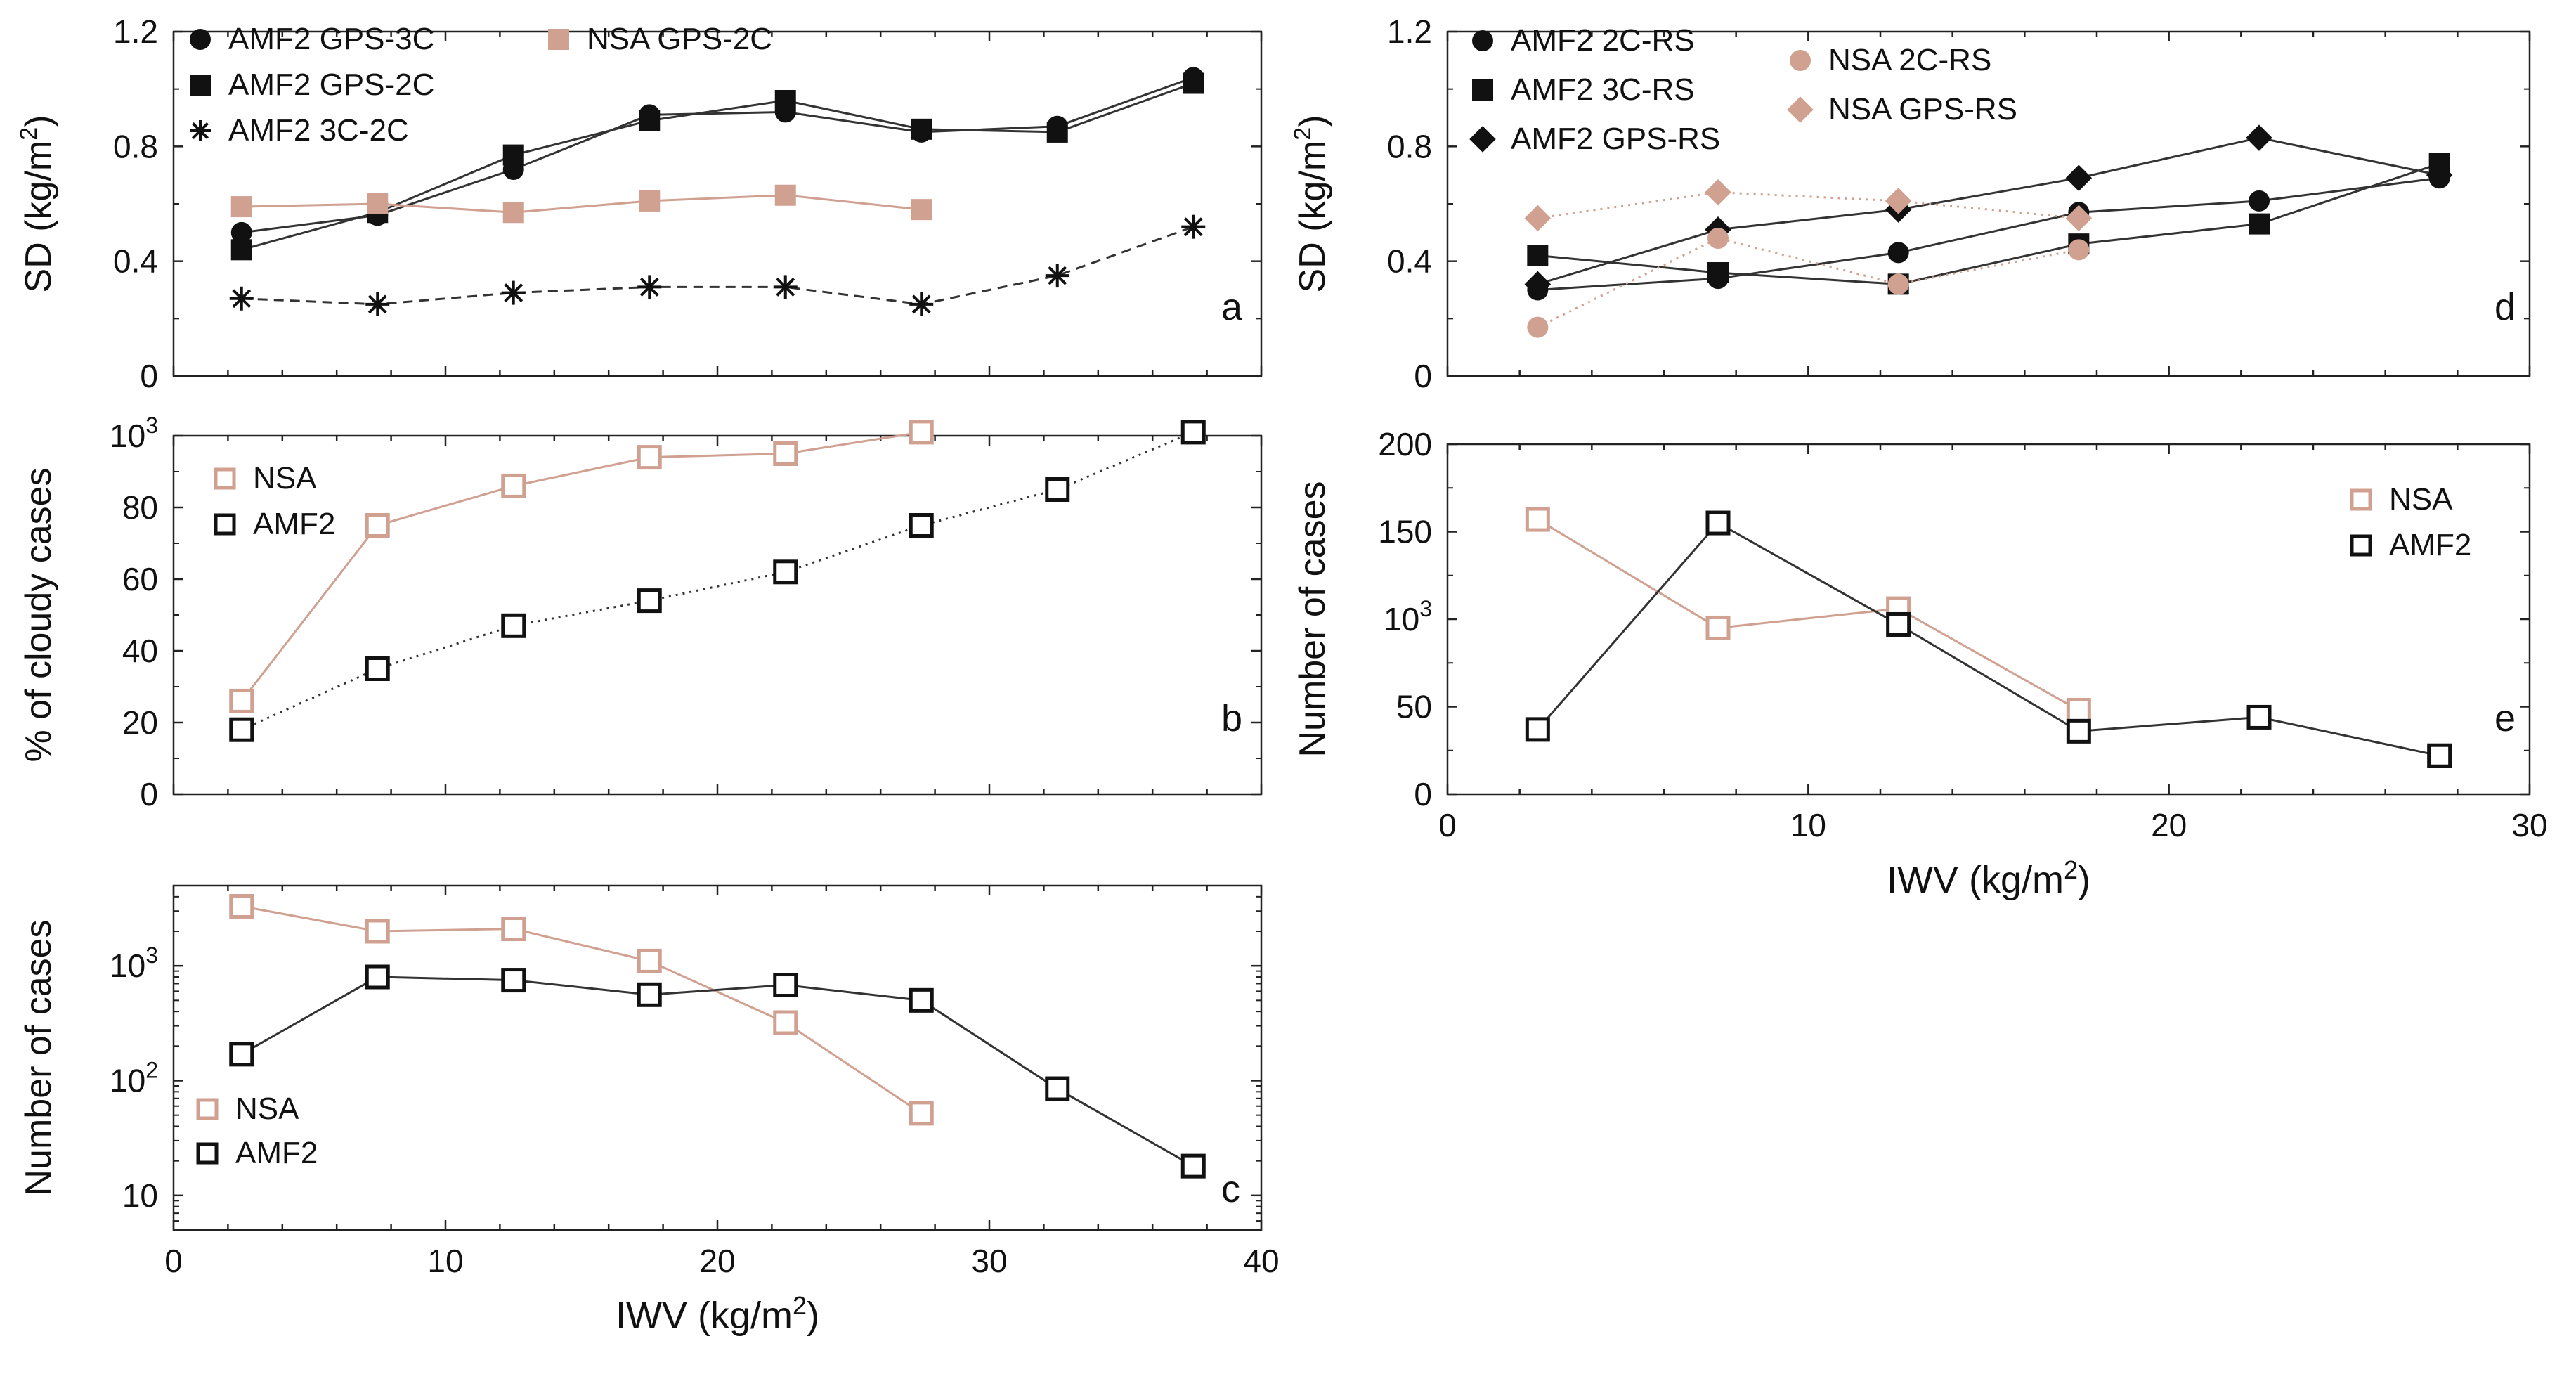 The width and height of the screenshot is (2576, 1386). I want to click on legend-entry: AMF2 GPS-2C, so click(312, 84).